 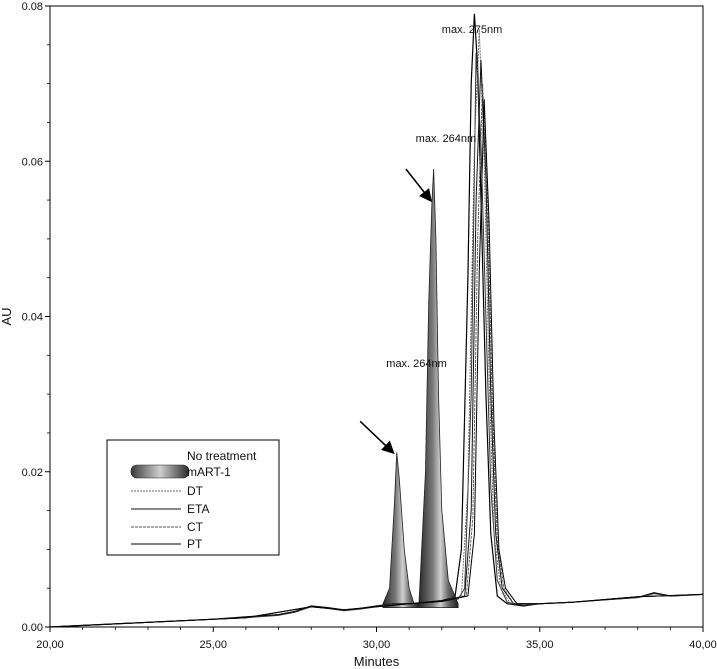 What do you see at coordinates (213, 645) in the screenshot?
I see `x-tick-label: 25,00` at bounding box center [213, 645].